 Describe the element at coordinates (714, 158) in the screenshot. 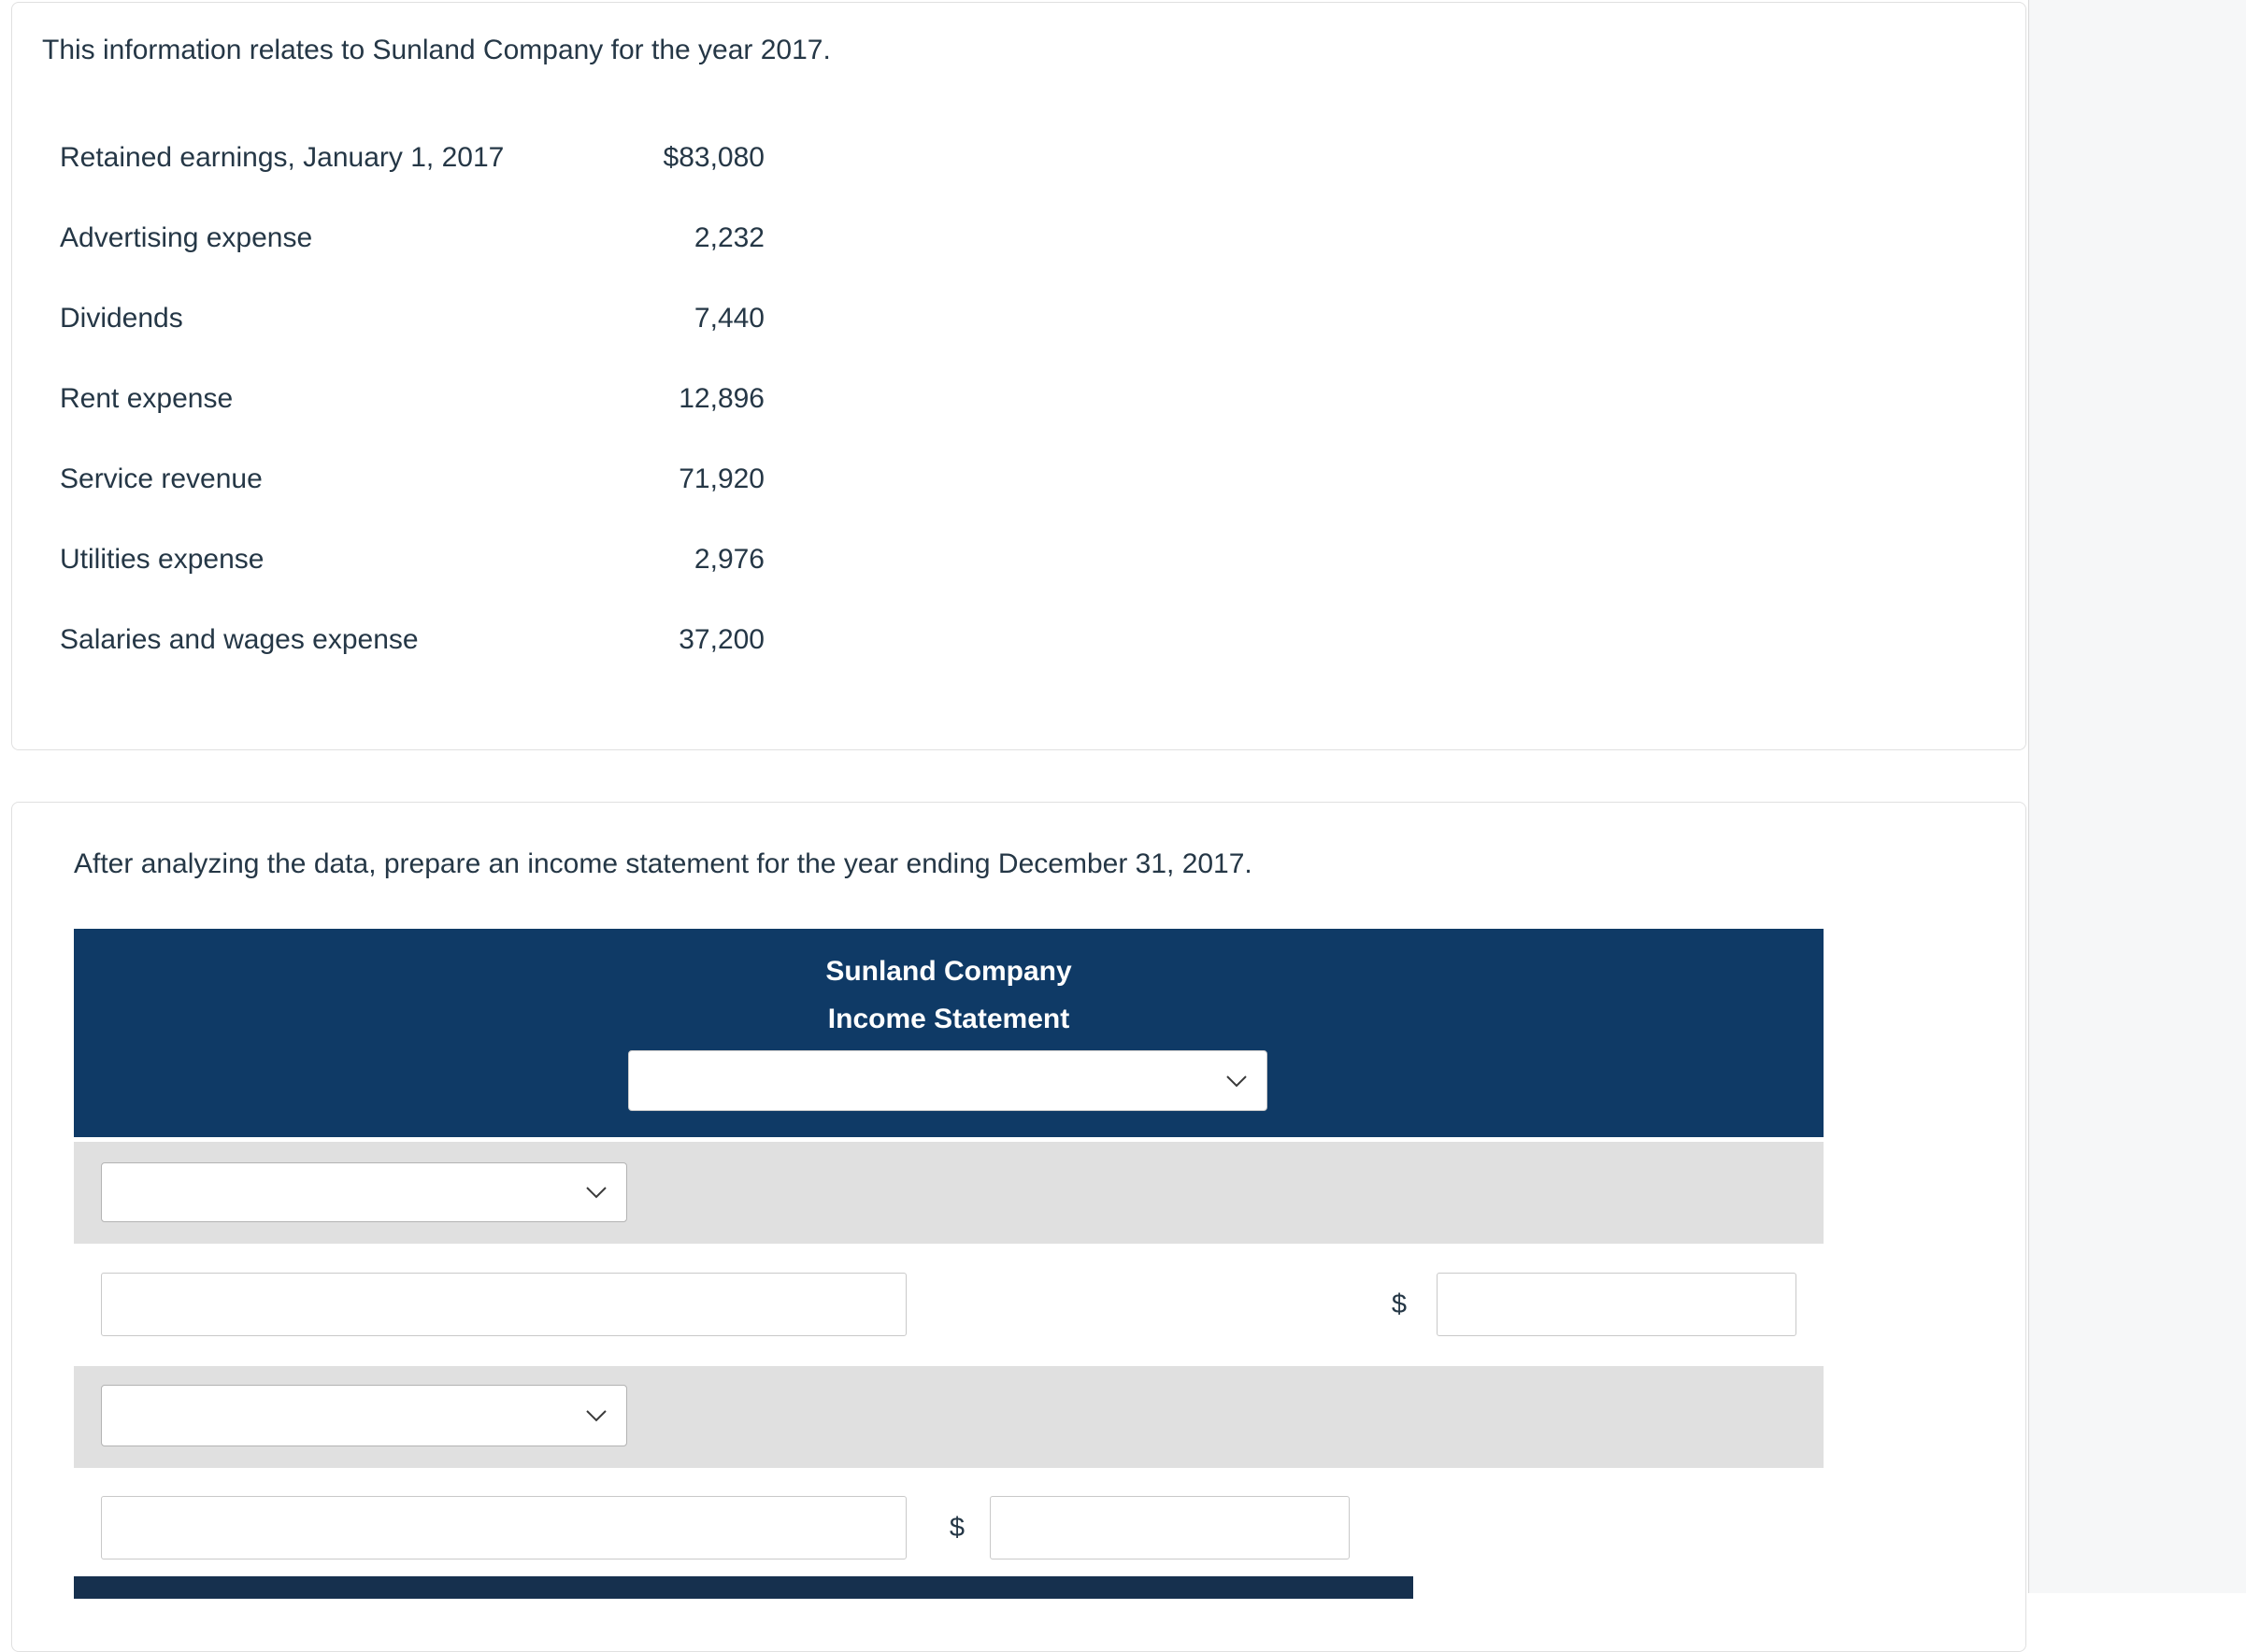

I see `info-row-value: $83,080` at that location.